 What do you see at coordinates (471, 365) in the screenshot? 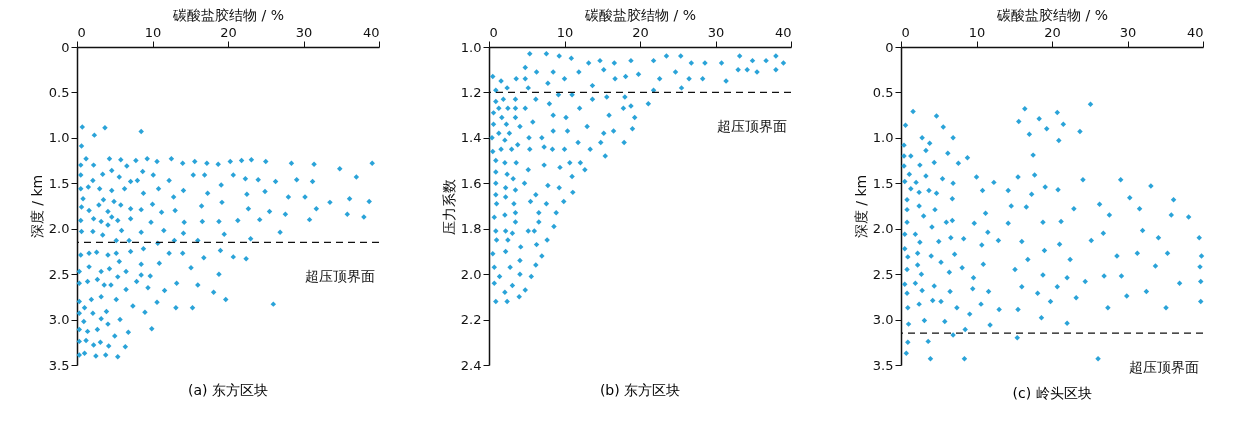
I see `y-tick-label: 2.4` at bounding box center [471, 365].